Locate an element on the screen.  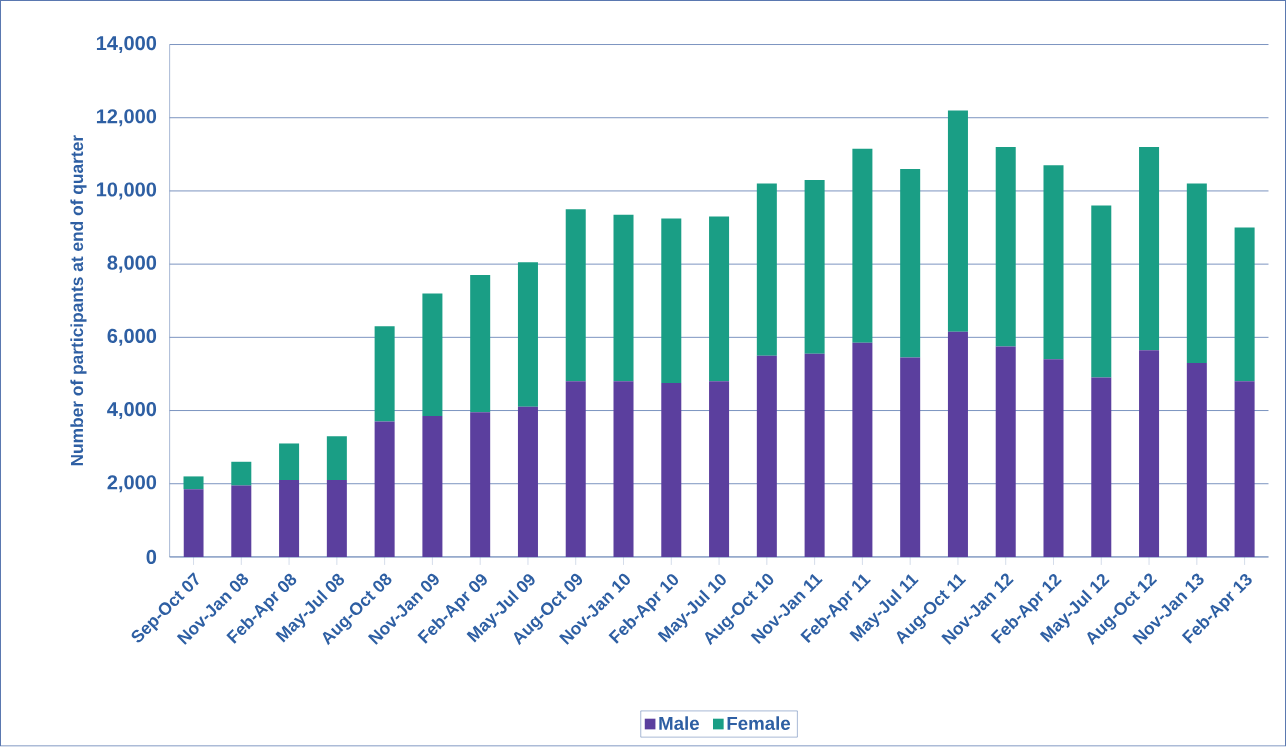
y-tick-label: 12,000 is located at coordinates (126, 118).